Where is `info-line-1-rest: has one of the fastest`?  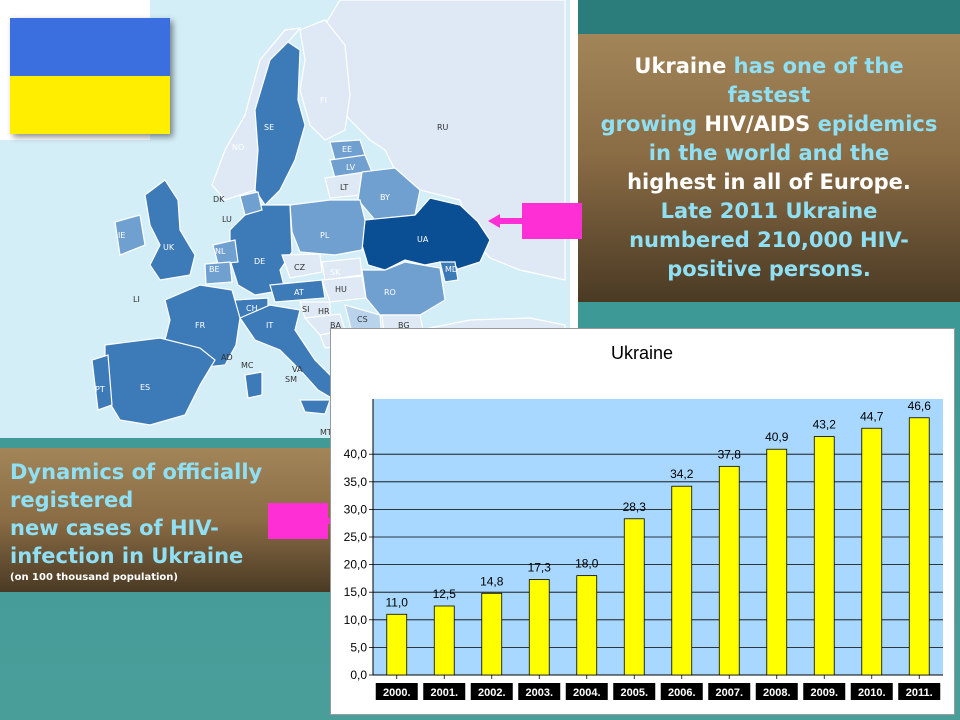
info-line-1-rest: has one of the fastest is located at coordinates (815, 80).